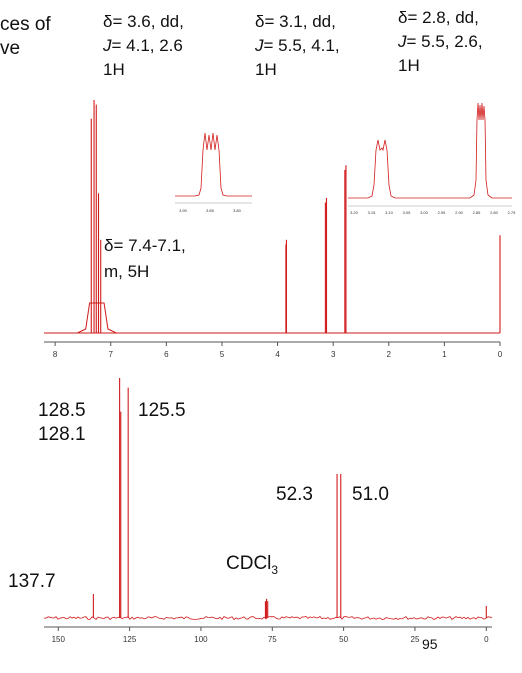 Image resolution: width=522 pixels, height=673 pixels. Describe the element at coordinates (97, 318) in the screenshot. I see `h-multiplet-envelope` at that location.